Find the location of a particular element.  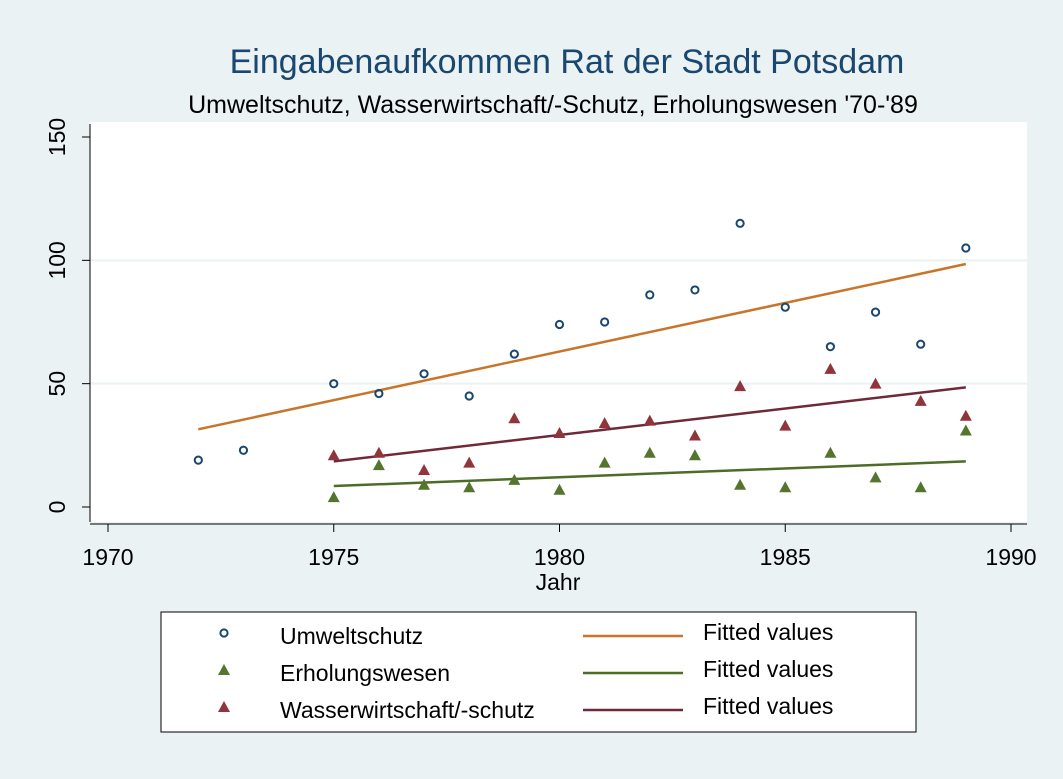

x-tick-label: 1990 is located at coordinates (1010, 557).